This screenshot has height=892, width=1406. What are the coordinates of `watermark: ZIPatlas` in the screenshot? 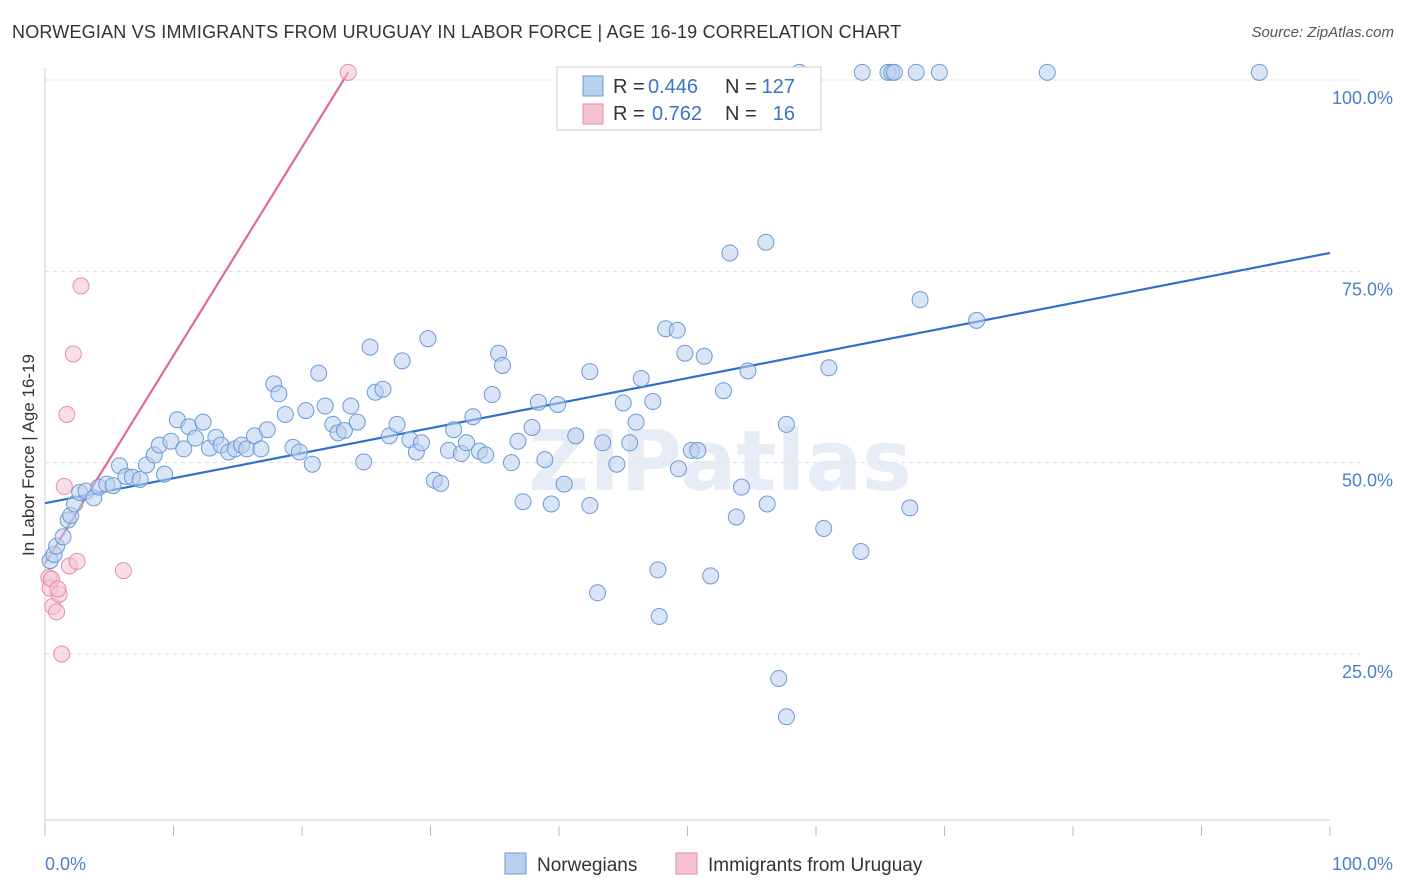 It's located at (720, 461).